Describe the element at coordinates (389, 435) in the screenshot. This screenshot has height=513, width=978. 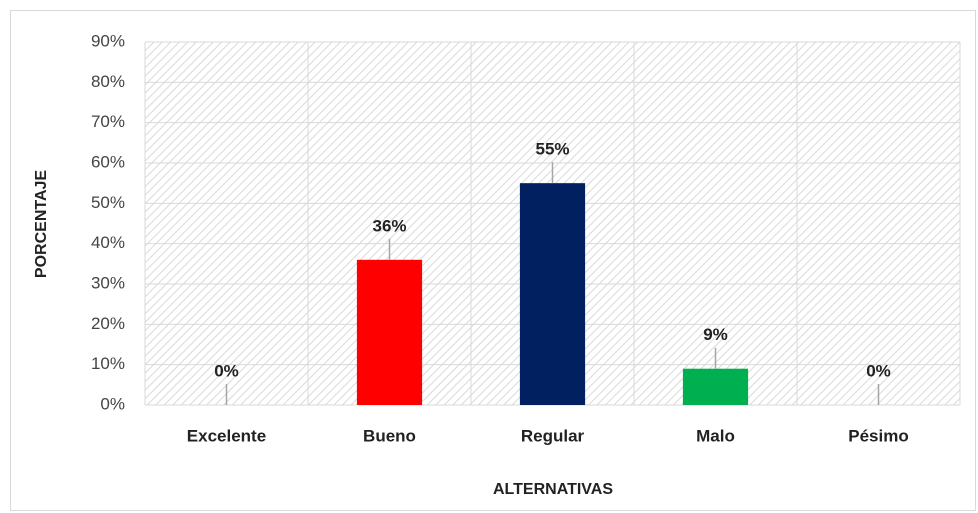
I see `x-tick-label: Bueno` at that location.